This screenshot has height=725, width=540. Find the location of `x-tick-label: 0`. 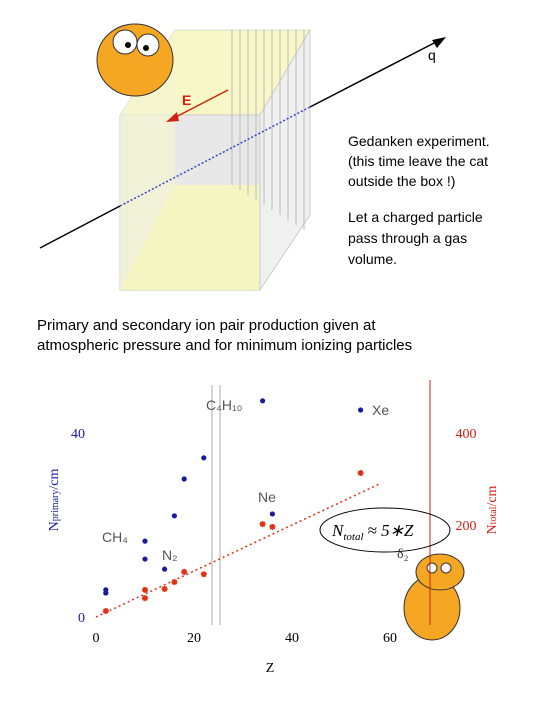

x-tick-label: 0 is located at coordinates (96, 638).